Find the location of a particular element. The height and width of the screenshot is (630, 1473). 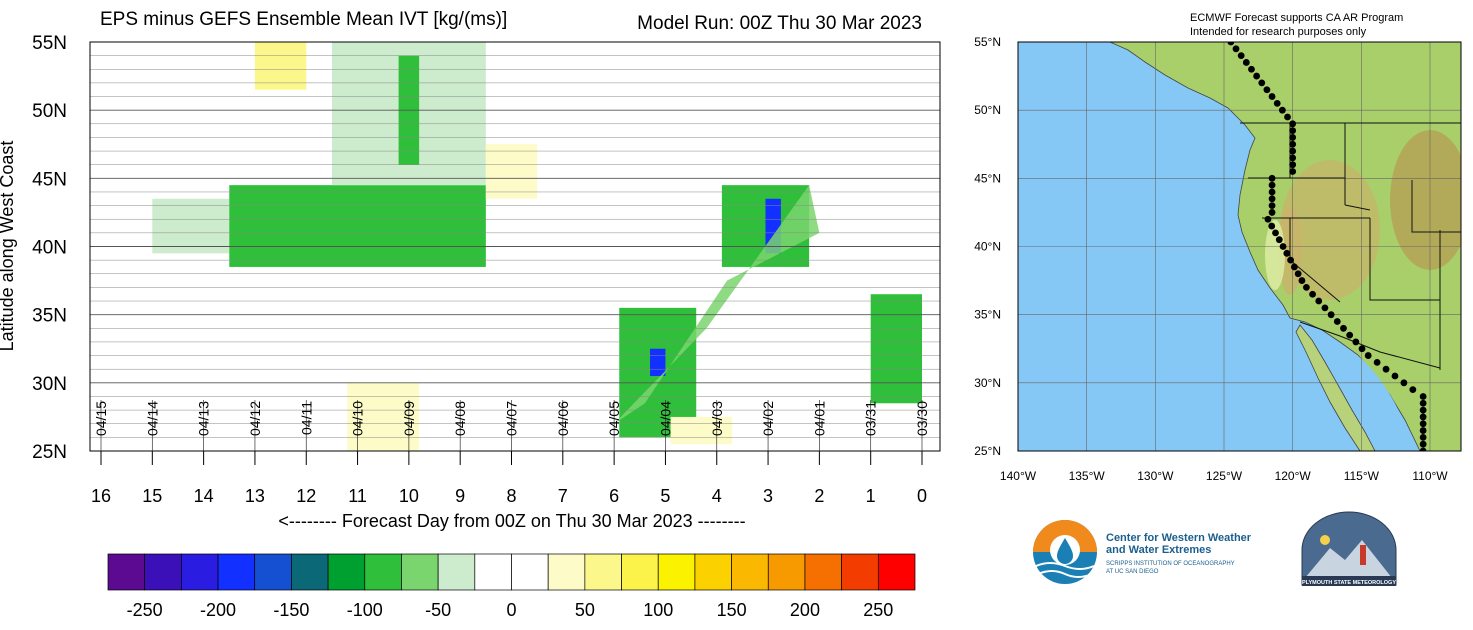

map-lon-label: 135°W is located at coordinates (1087, 476).